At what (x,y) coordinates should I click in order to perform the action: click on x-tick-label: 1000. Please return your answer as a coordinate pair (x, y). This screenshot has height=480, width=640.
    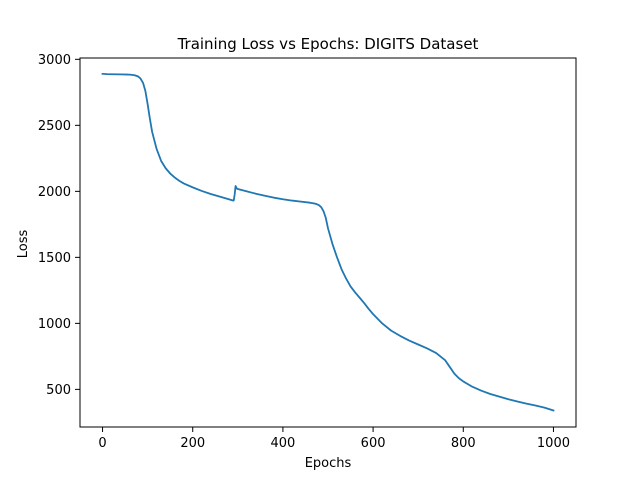
    Looking at the image, I should click on (553, 443).